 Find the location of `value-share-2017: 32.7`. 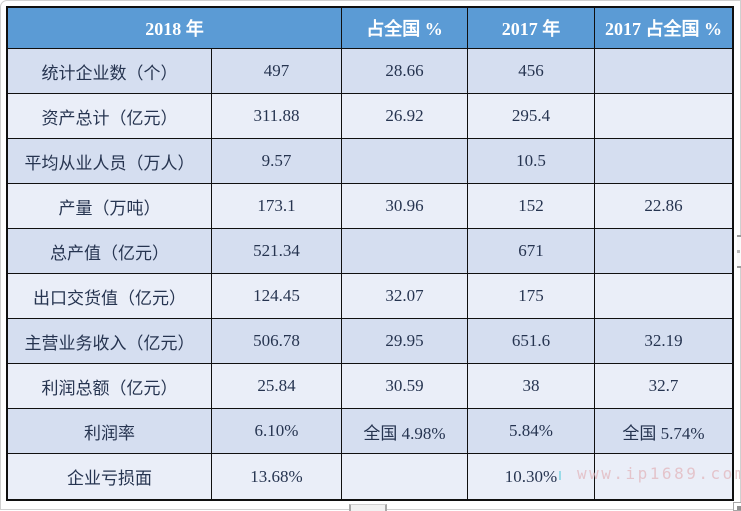

value-share-2017: 32.7 is located at coordinates (663, 386).